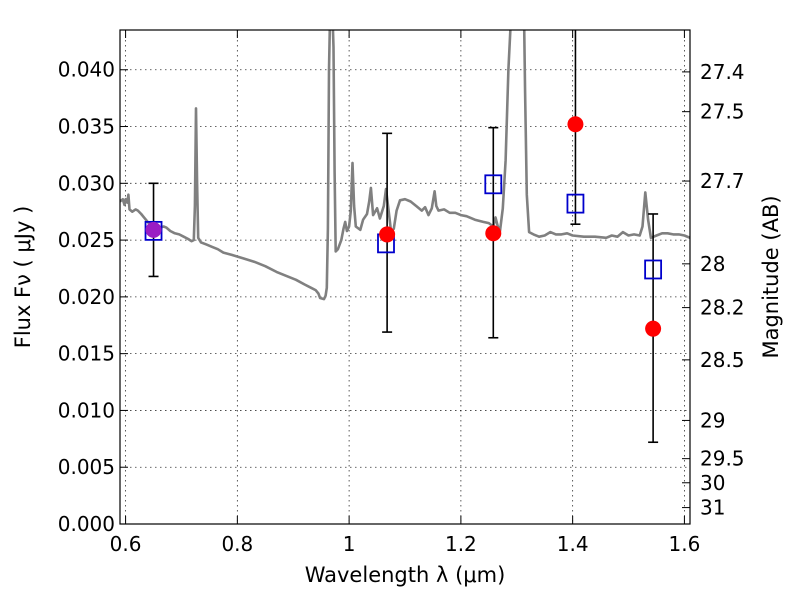  I want to click on x-tick-label: 1.4, so click(573, 544).